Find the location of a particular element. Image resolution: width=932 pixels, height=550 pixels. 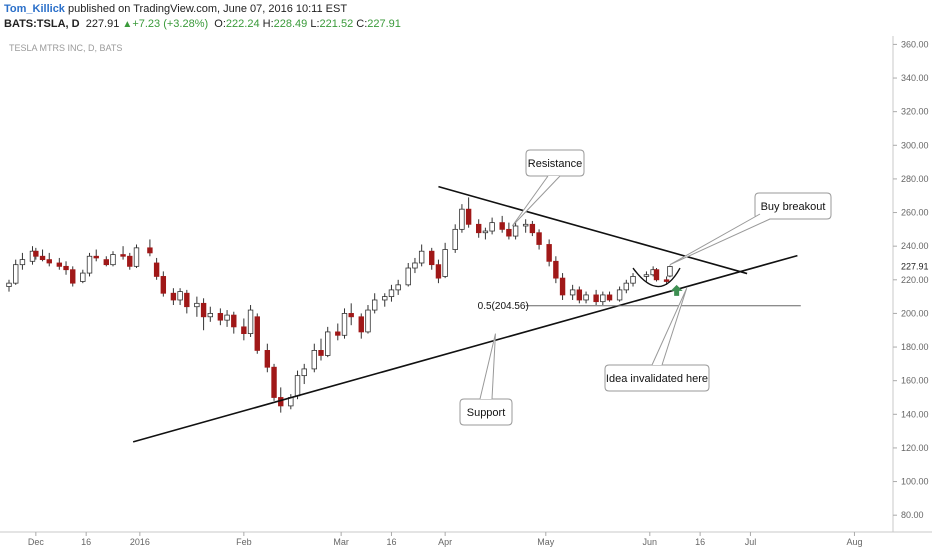

x-axis: Dec 16 2016 Feb Mar 16 Apr May Jun 16 Jul Aug is located at coordinates (445, 539).